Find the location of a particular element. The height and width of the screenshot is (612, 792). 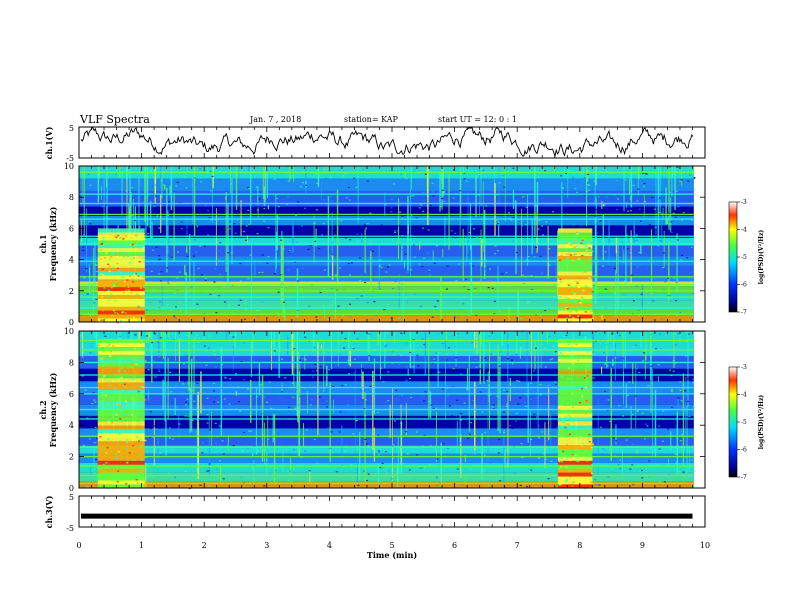

x-tick-label: 2 is located at coordinates (204, 545).